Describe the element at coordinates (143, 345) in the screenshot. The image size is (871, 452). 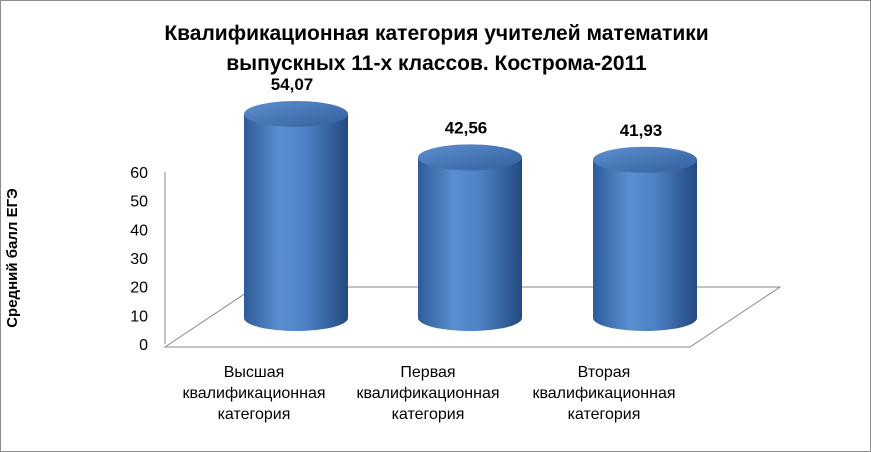
I see `y-tick-label: 0` at that location.